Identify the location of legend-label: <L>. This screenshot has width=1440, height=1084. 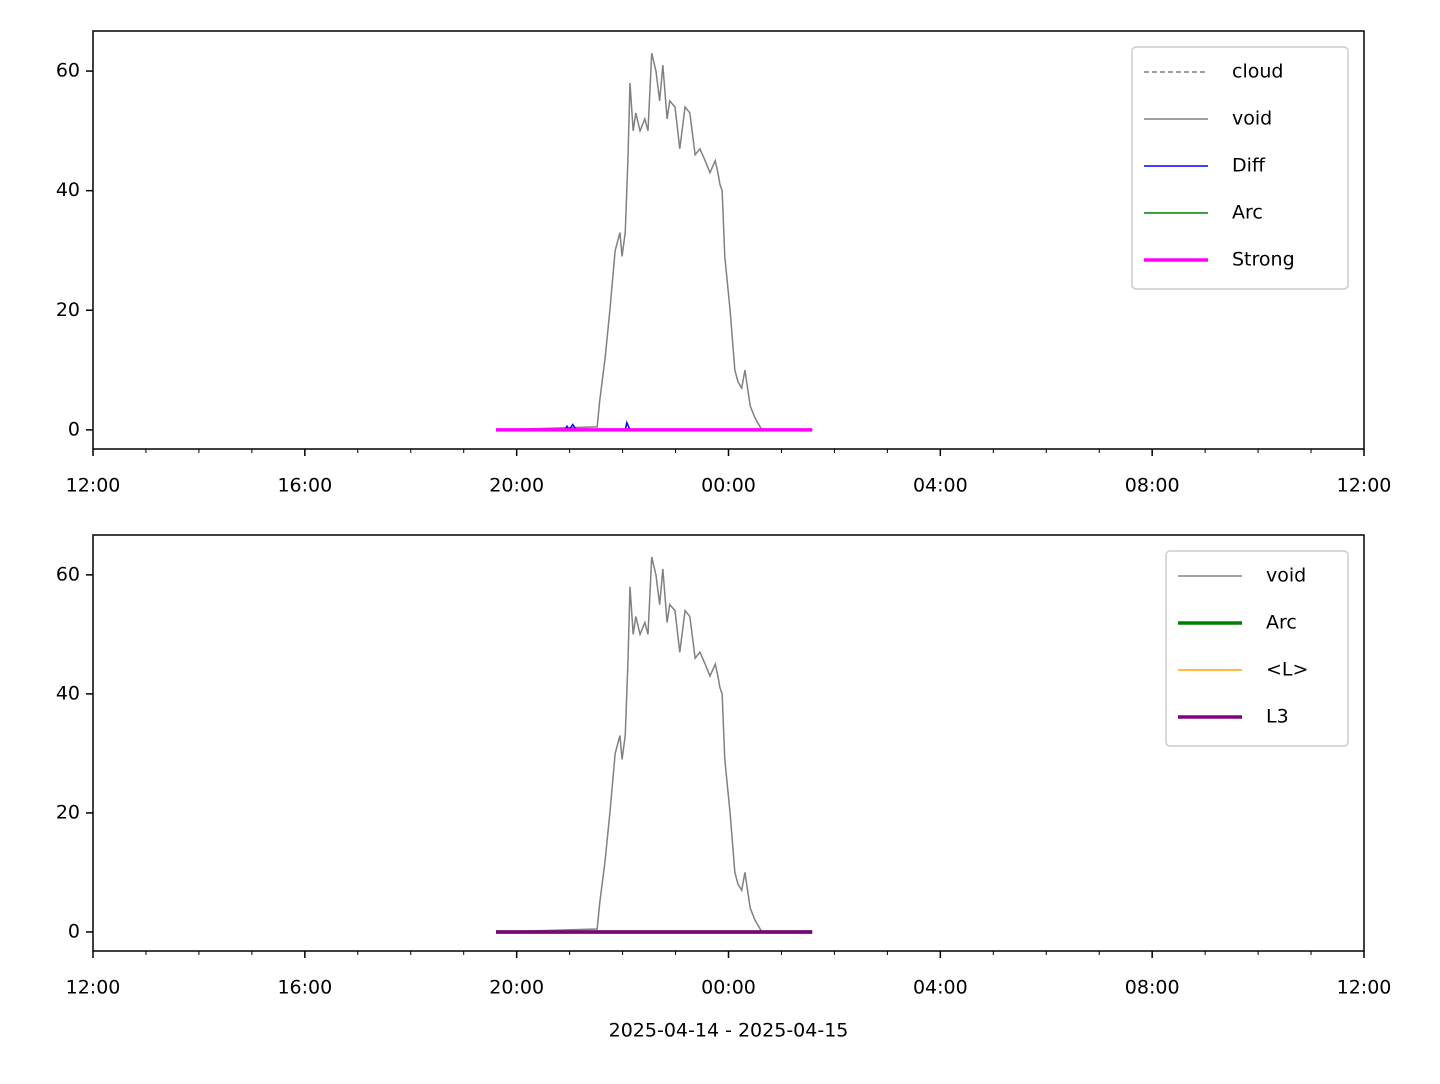
(1287, 670).